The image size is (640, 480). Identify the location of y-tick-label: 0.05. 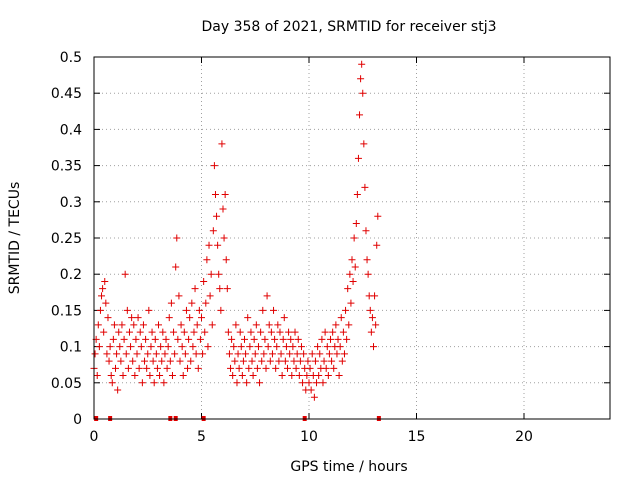
(66, 384).